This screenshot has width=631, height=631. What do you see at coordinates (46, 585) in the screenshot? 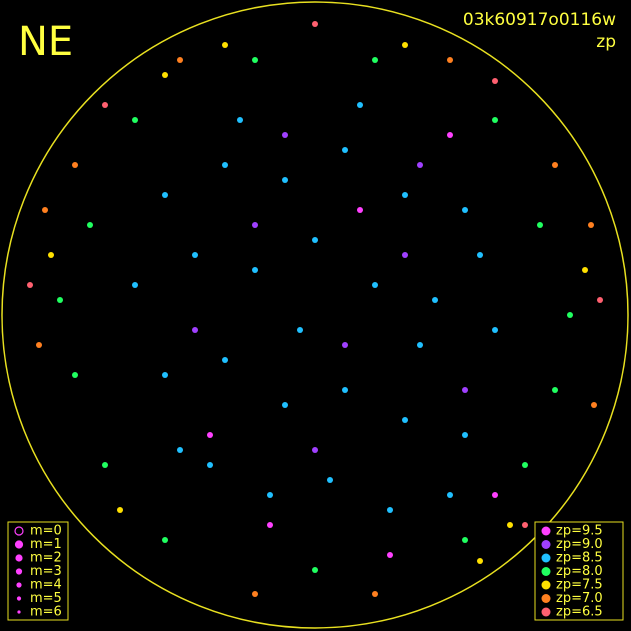
I see `magnitude-label: m=4` at bounding box center [46, 585].